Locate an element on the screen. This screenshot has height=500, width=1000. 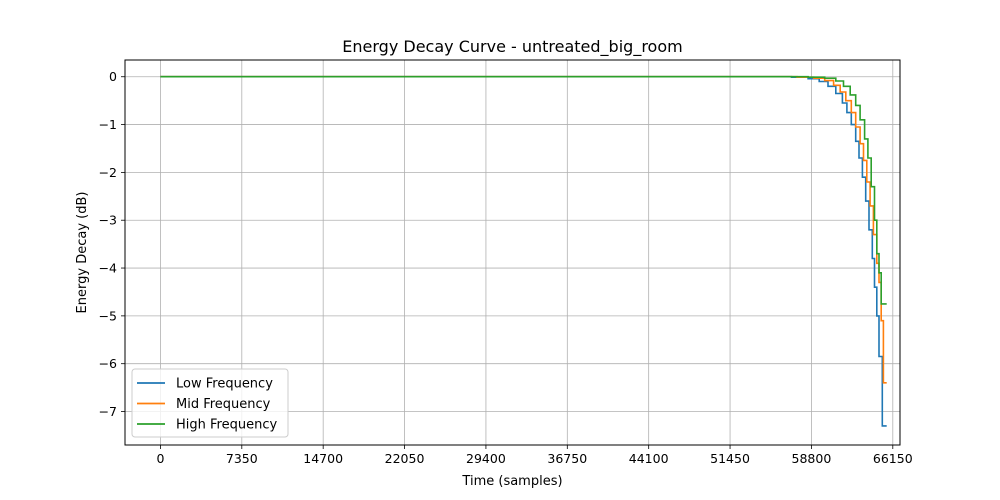
x-tick-label: 58800 is located at coordinates (812, 458).